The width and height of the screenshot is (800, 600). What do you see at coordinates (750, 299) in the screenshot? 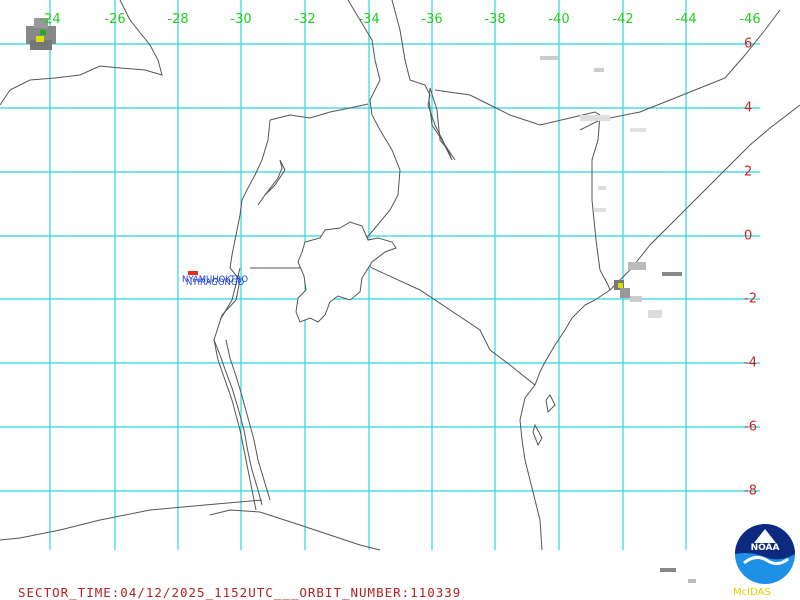
I see `lat-label: -2` at bounding box center [750, 299].